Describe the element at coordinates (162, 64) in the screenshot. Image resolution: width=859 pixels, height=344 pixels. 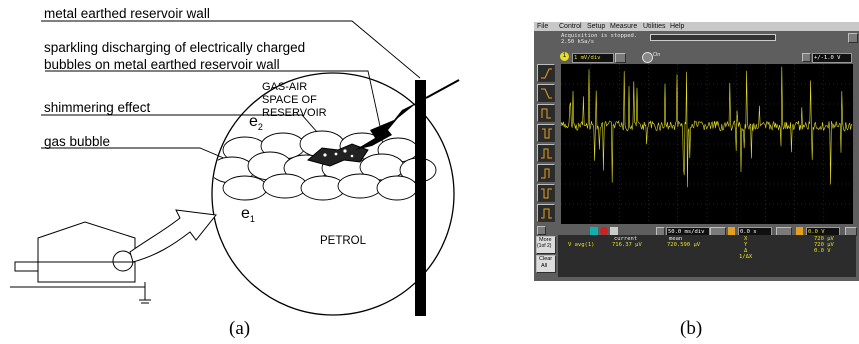
I see `sparkling-label-2: bubbles on metal earthed reservoir wall` at that location.